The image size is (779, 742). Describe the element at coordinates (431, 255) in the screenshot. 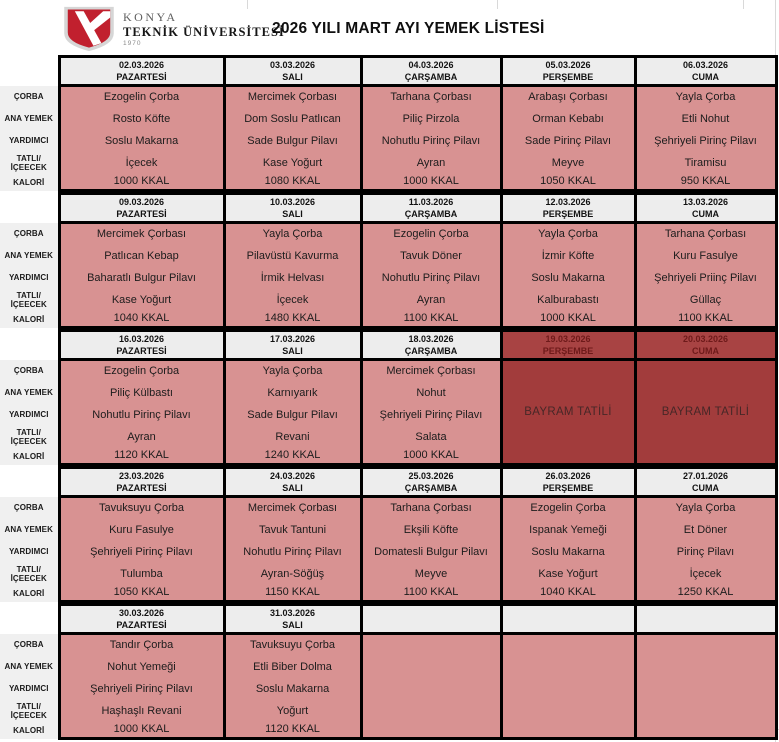

I see `meal-cell: Tavuk Döner` at that location.